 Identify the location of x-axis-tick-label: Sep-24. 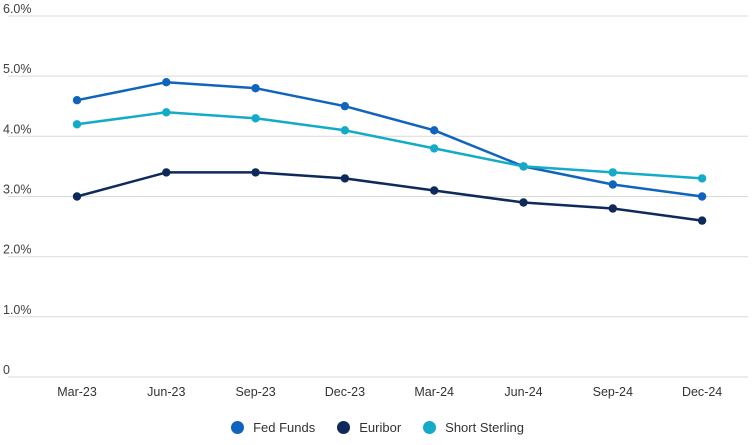
(613, 392).